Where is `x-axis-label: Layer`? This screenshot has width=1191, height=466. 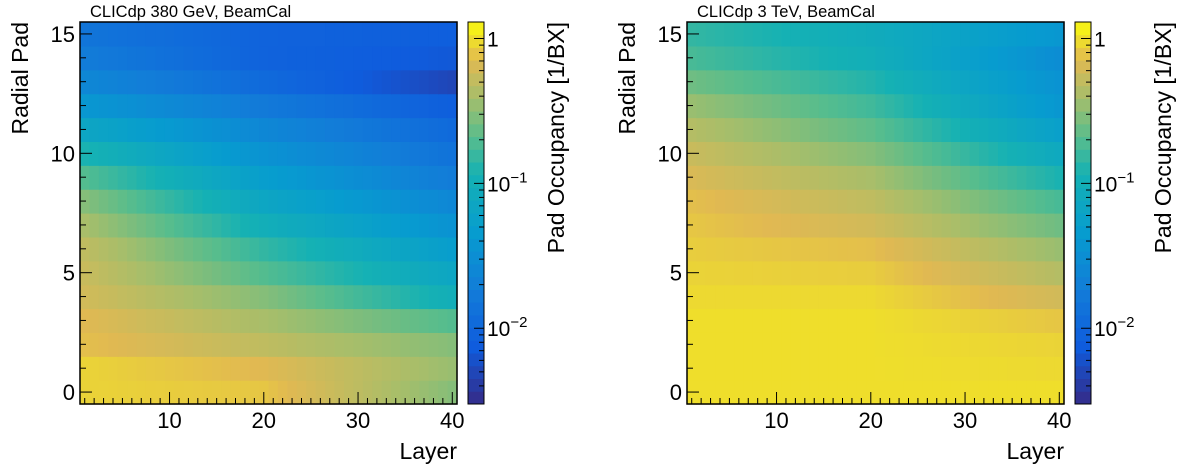 x-axis-label: Layer is located at coordinates (428, 451).